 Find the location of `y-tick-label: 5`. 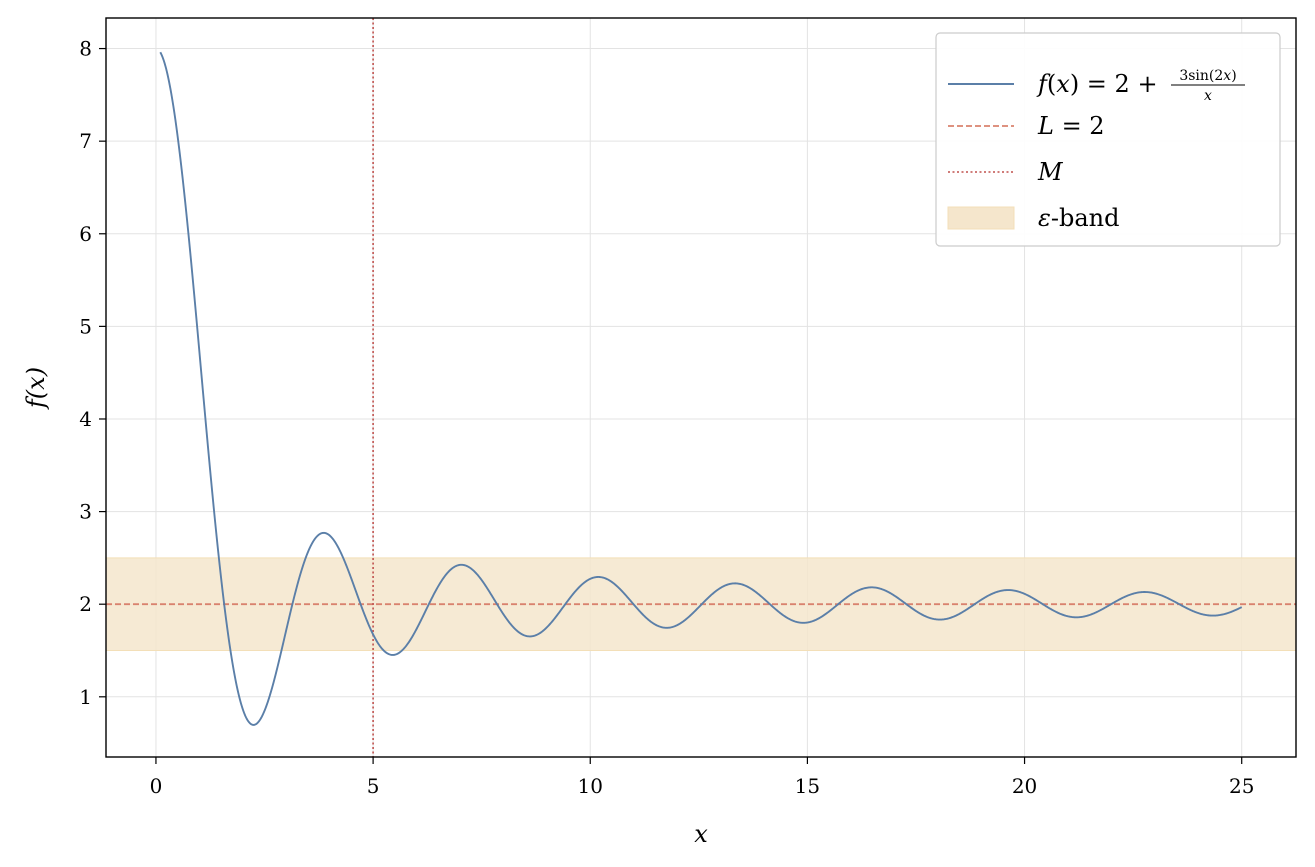

y-tick-label: 5 is located at coordinates (85, 326).